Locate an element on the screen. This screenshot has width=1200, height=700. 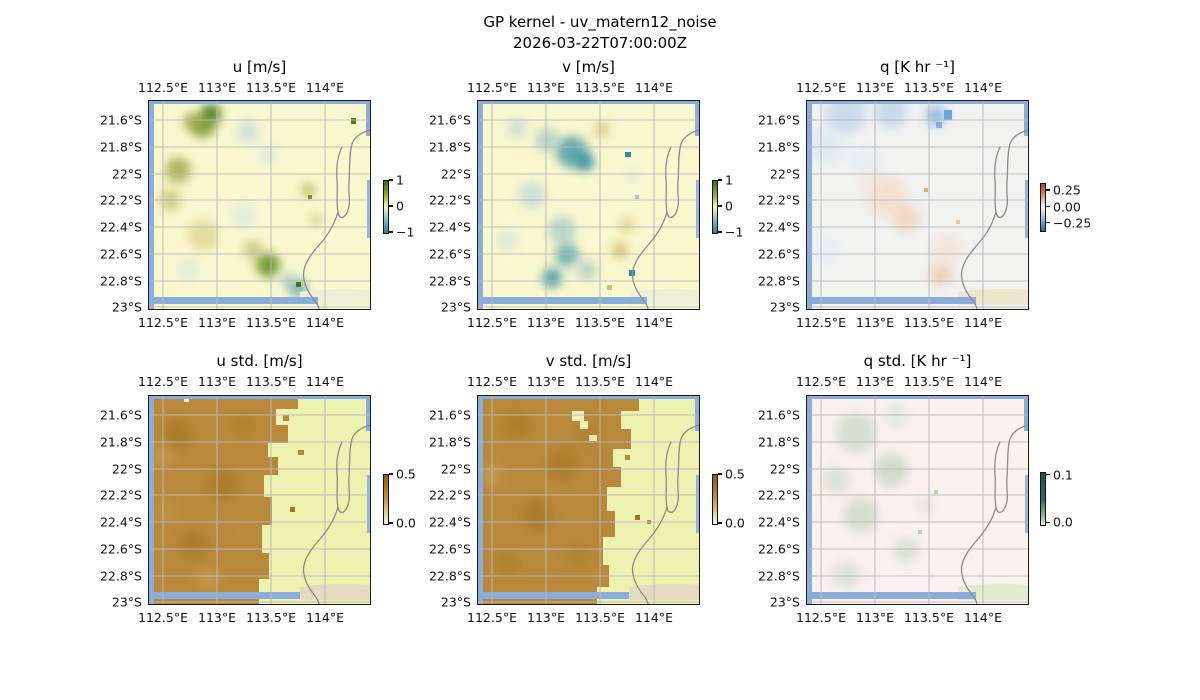
panel-title: v std. [m/s] is located at coordinates (588, 361).